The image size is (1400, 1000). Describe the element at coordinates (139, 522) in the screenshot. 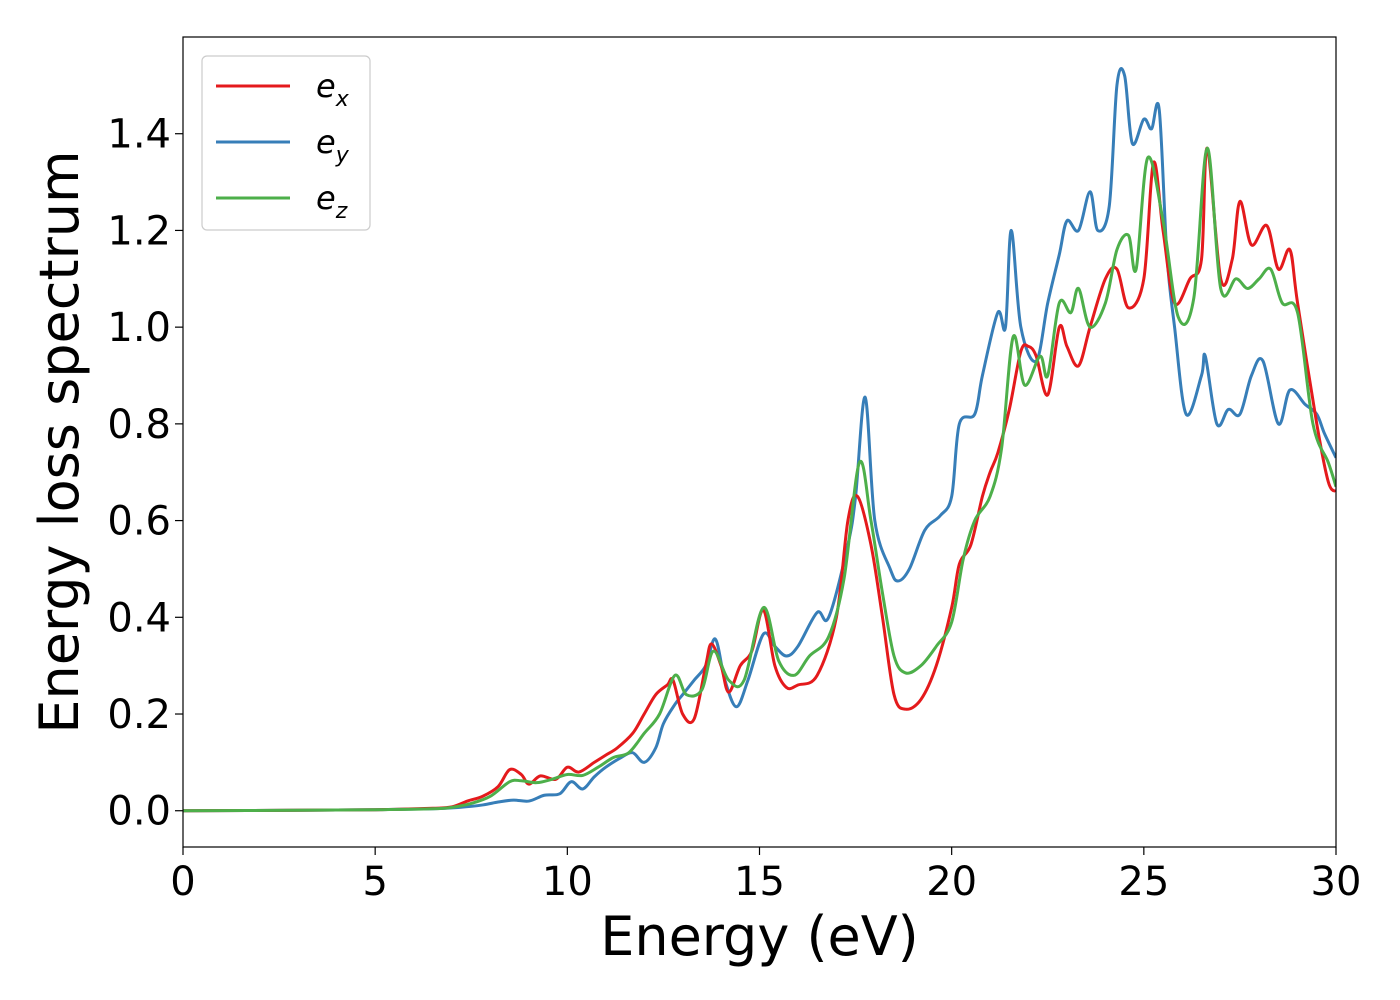

I see `y-tick-label: 0.6` at that location.